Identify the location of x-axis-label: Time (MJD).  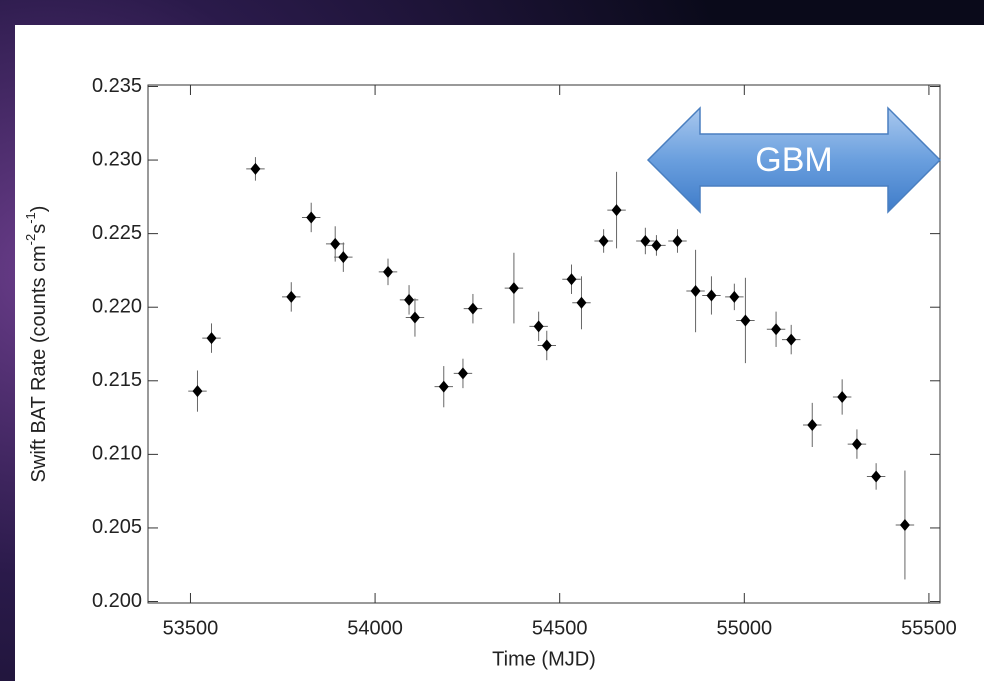
(544, 659).